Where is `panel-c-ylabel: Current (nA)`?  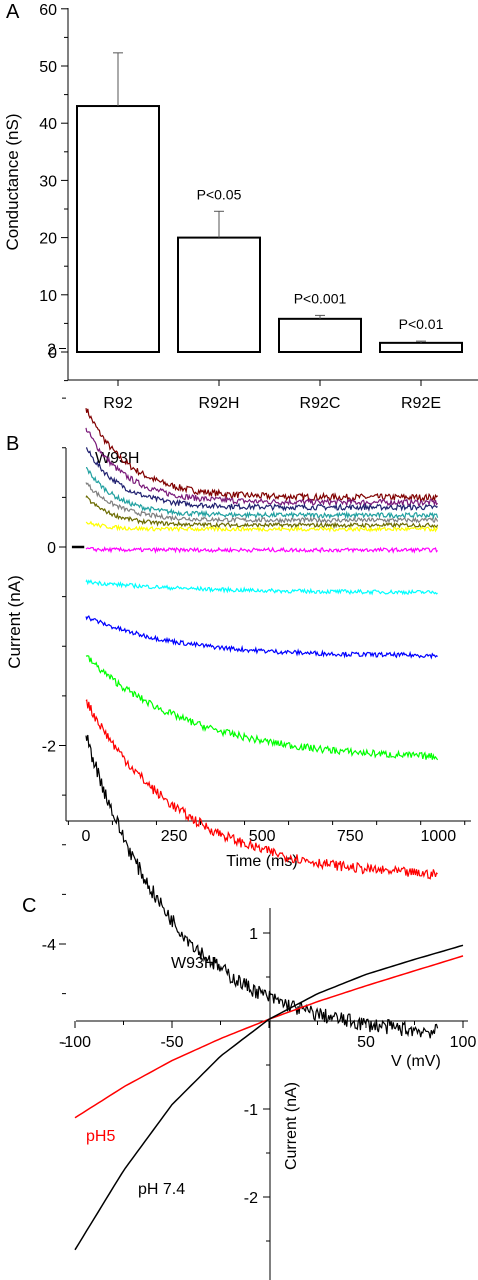
panel-c-ylabel: Current (nA) is located at coordinates (291, 1126).